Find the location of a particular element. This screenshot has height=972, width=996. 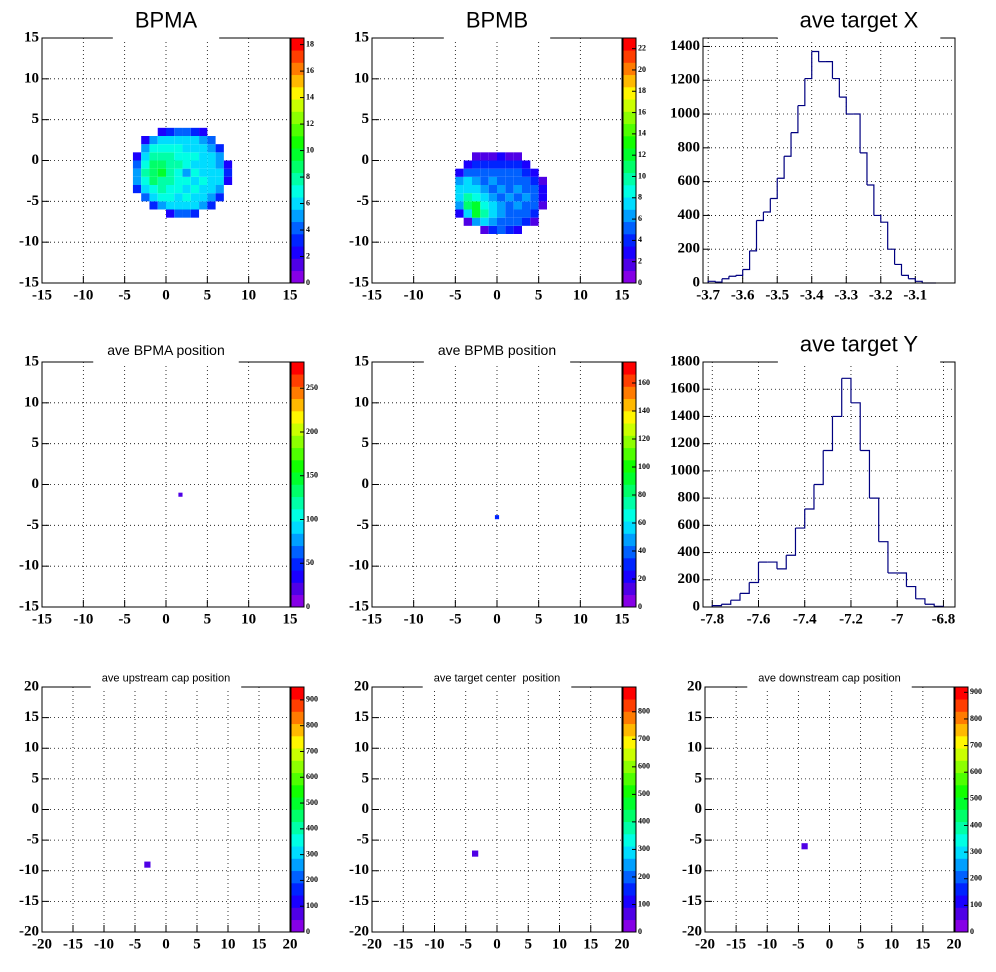

y-tick-label: -15 is located at coordinates (29, 606).